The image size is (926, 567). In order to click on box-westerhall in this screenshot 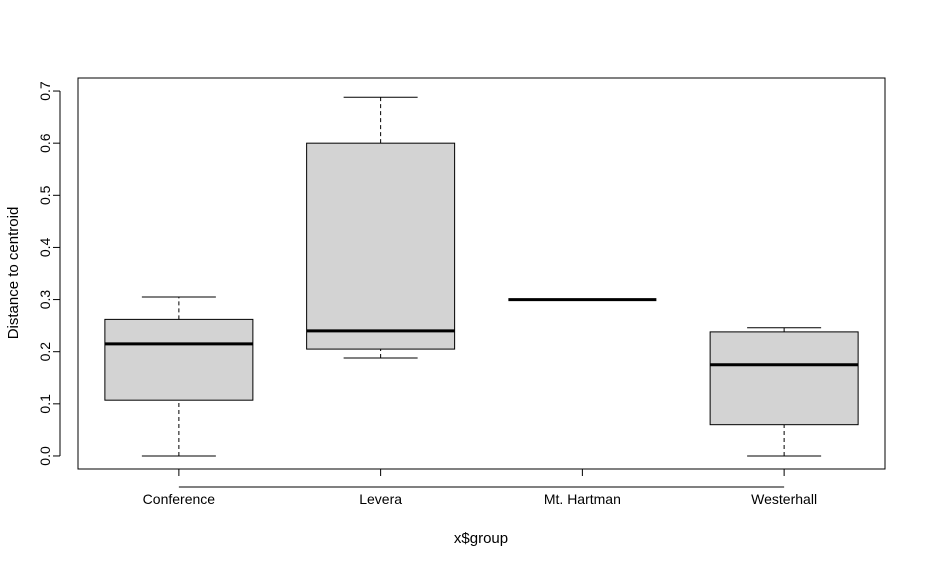, I will do `click(784, 392)`.